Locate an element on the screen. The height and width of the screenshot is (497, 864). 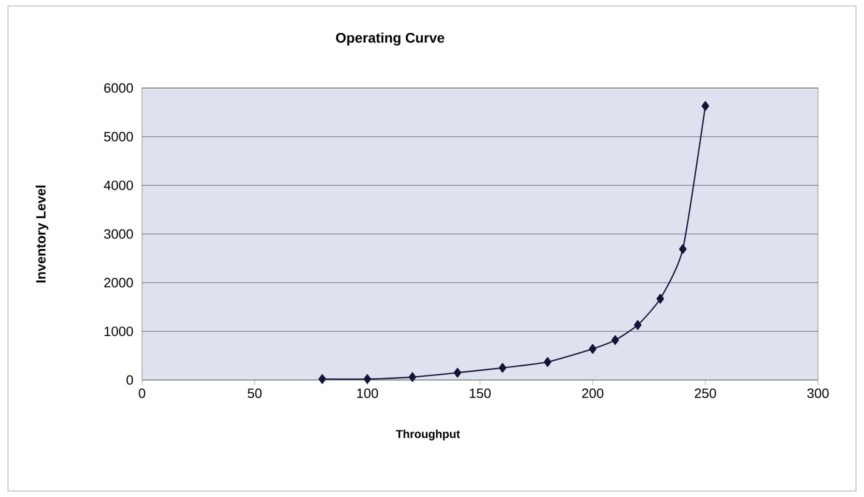
x-axis-title: Throughput is located at coordinates (428, 435).